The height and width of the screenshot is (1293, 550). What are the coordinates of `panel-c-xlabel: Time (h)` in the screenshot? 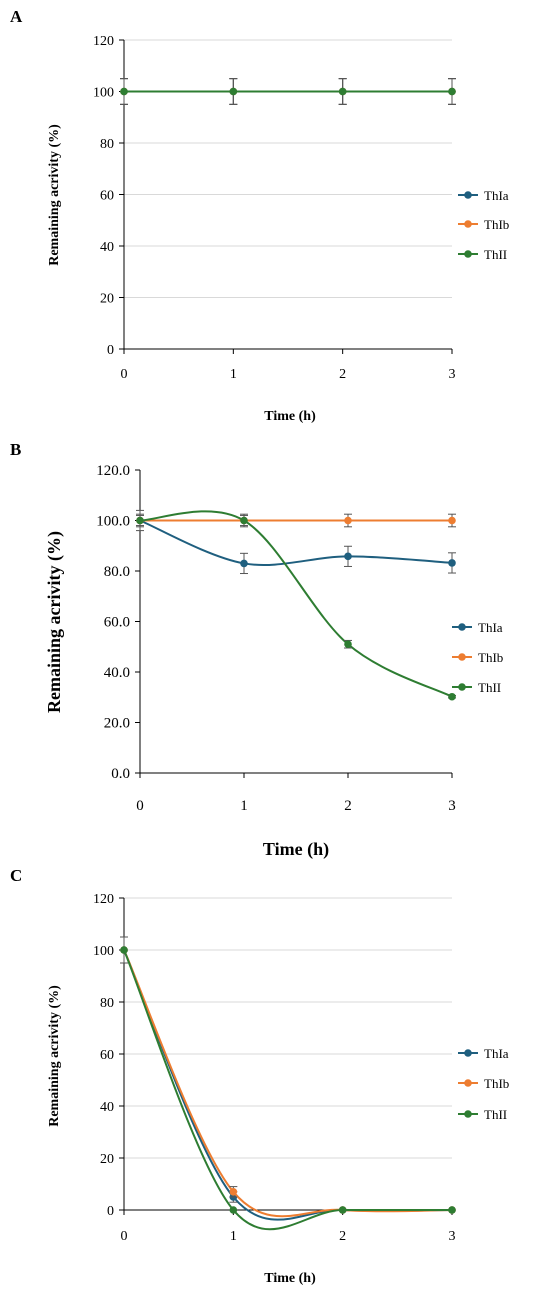 It's located at (290, 1278).